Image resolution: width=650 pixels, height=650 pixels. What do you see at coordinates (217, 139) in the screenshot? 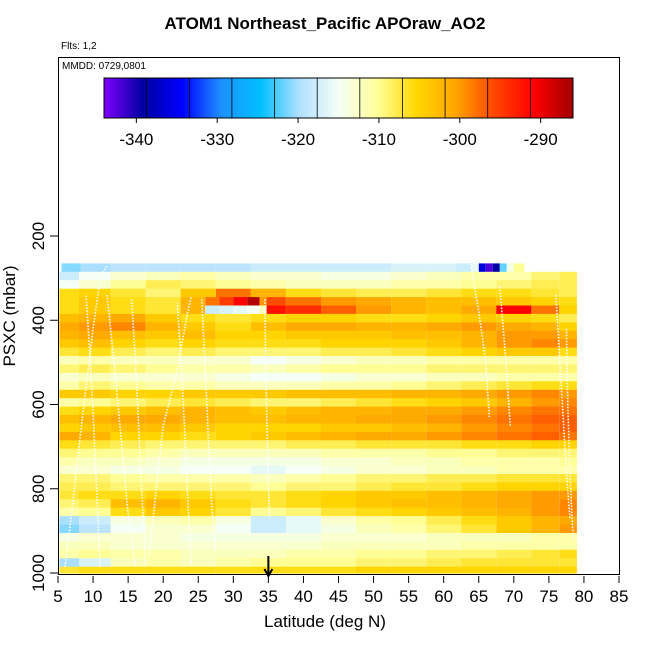
I see `colorbar-tick-label: -330` at bounding box center [217, 139].